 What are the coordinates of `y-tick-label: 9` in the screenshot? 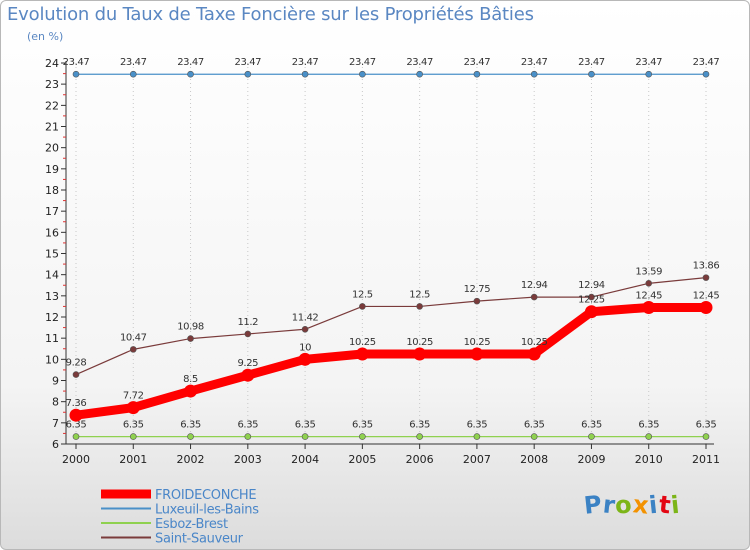 It's located at (55, 381).